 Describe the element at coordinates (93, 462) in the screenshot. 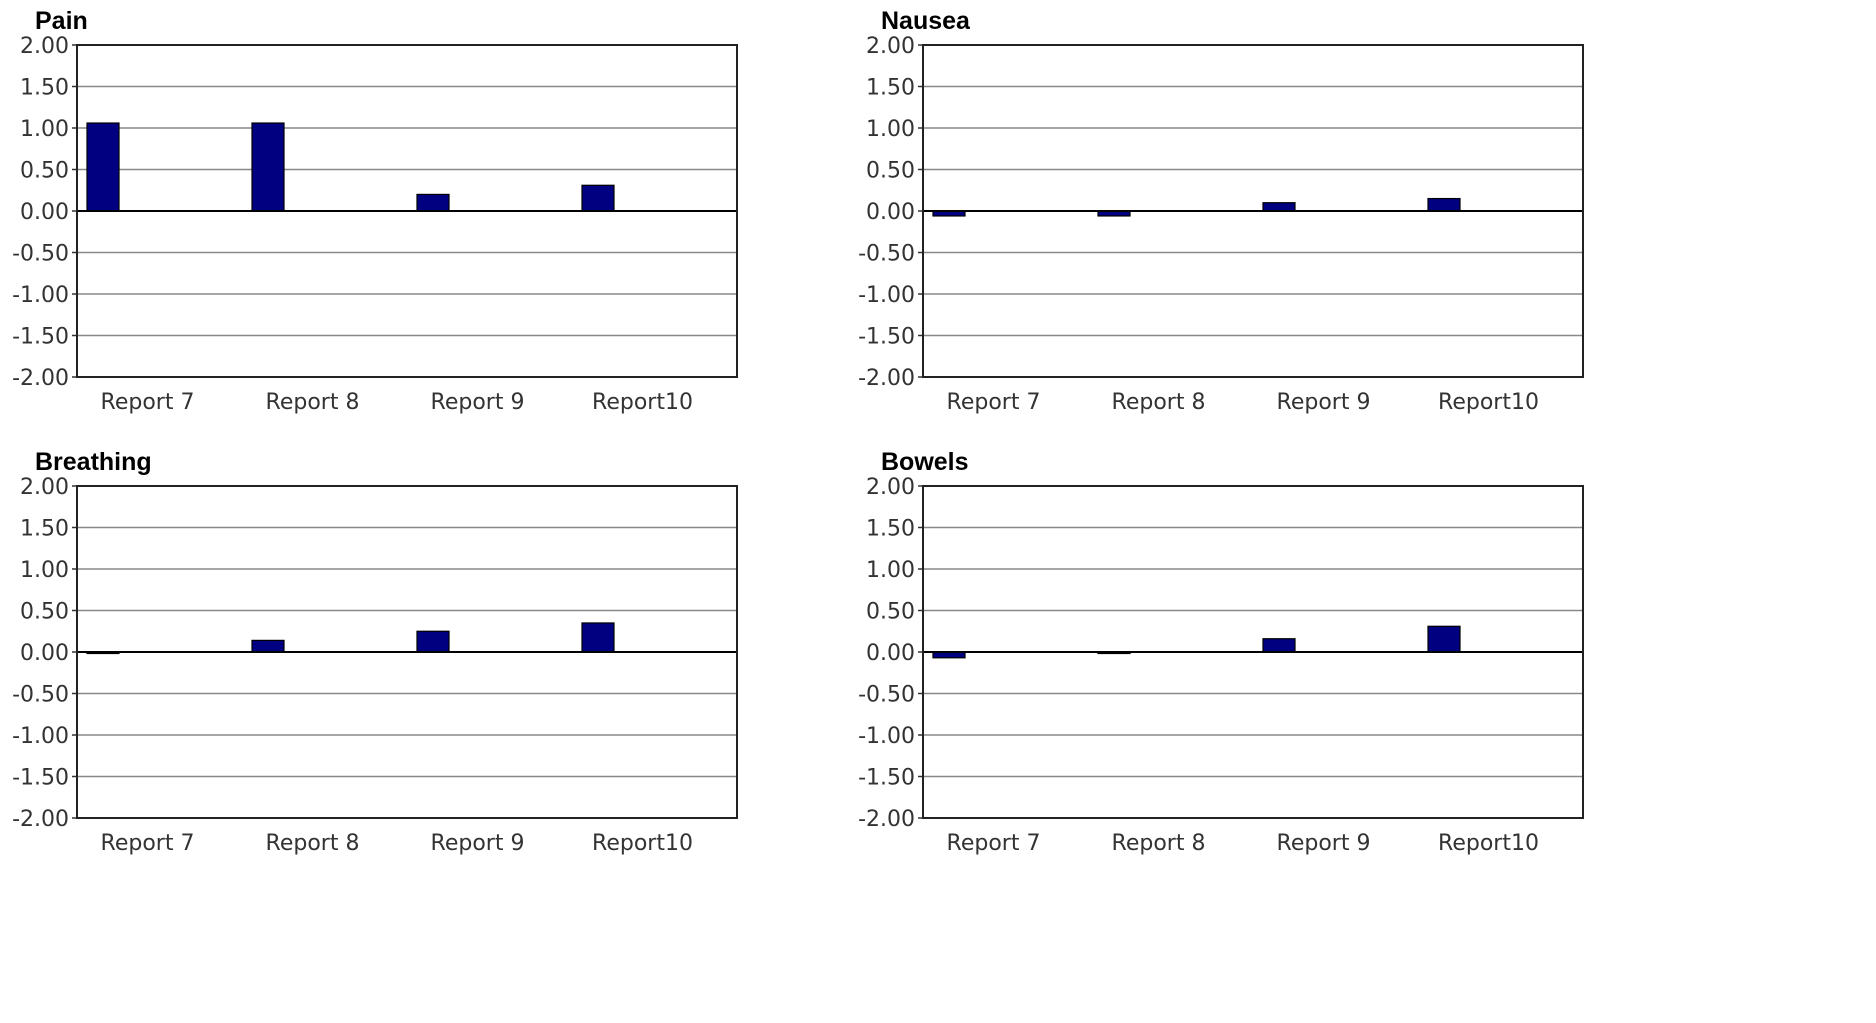

I see `chart-title: Breathing` at that location.